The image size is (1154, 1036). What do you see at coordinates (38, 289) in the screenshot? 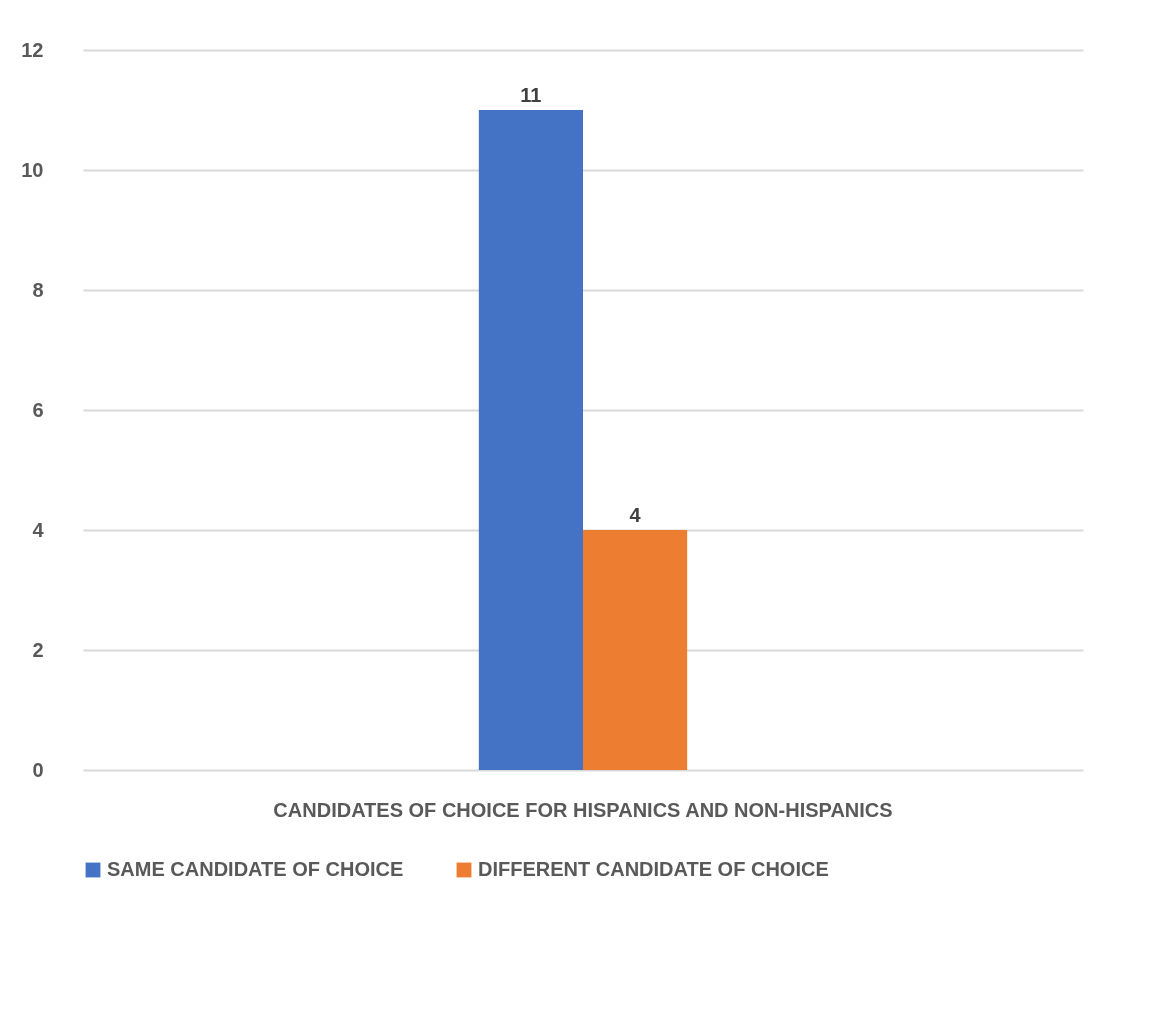
I see `y-tick-label: 8` at bounding box center [38, 289].